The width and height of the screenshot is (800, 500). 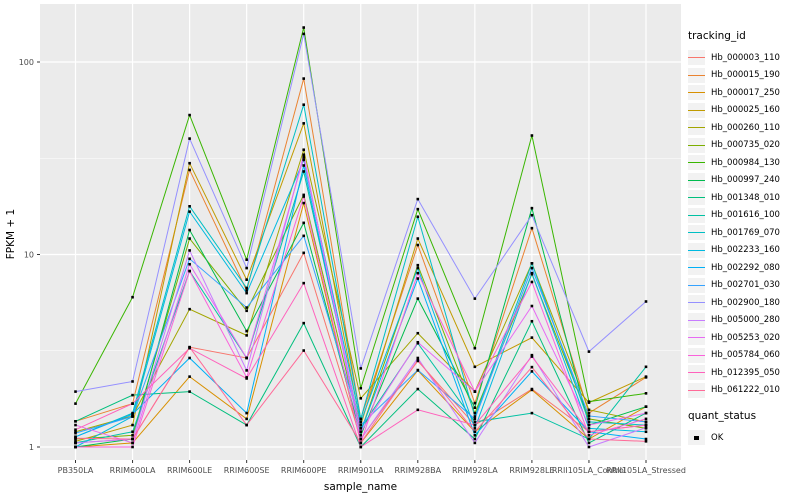 What do you see at coordinates (744, 181) in the screenshot?
I see `legend-item: Hb_000997_240` at bounding box center [744, 181].